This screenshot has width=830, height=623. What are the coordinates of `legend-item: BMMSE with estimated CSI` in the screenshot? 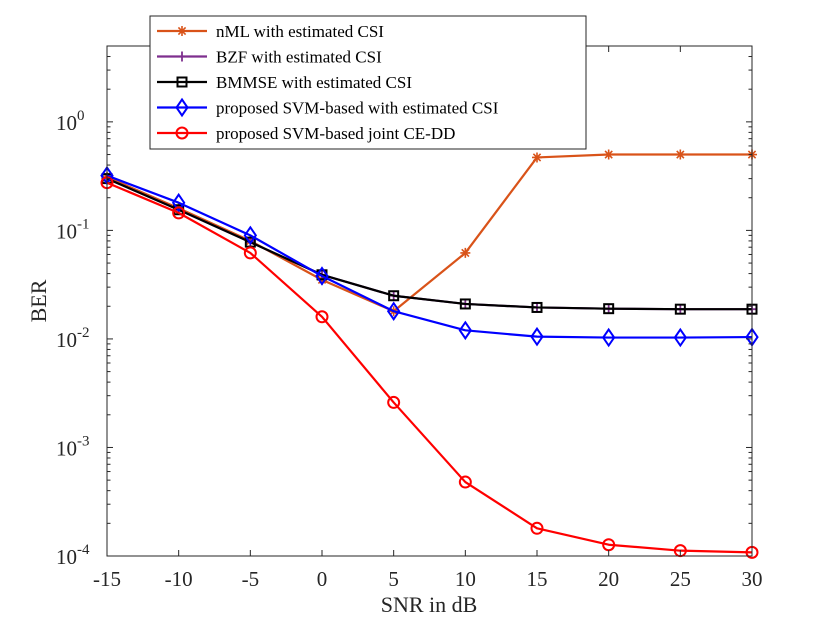 It's located at (284, 82).